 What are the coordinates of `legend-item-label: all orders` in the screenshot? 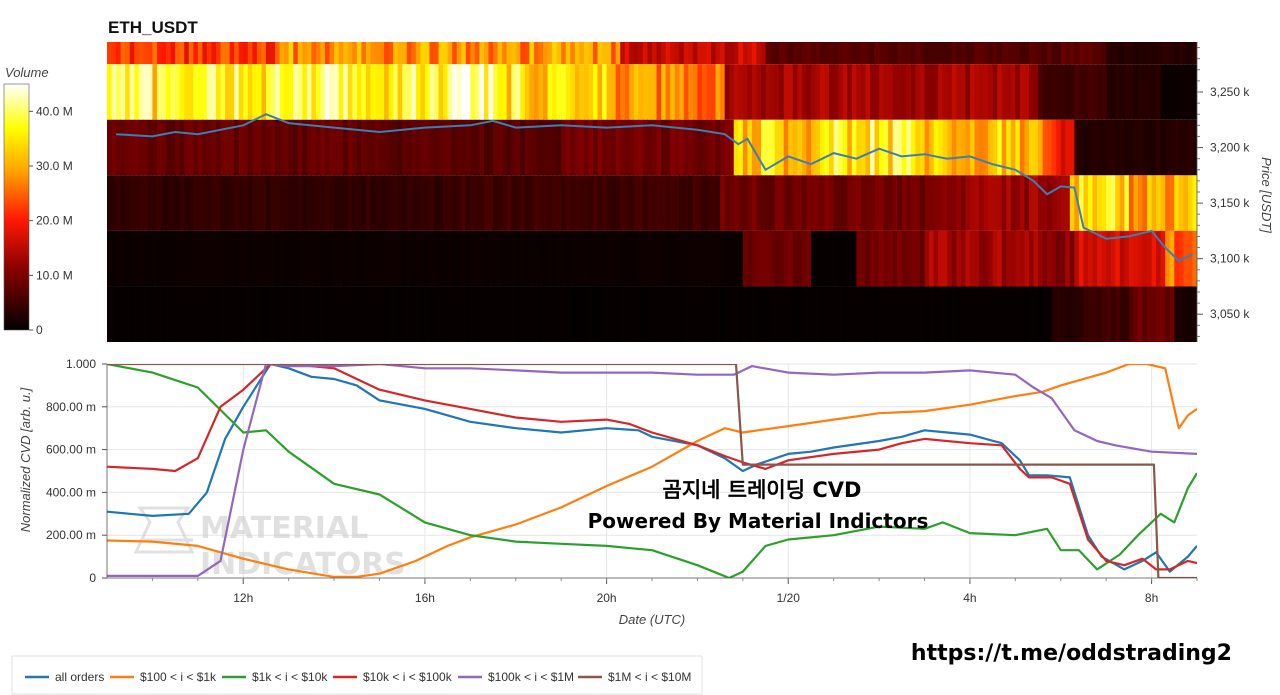 It's located at (79, 677).